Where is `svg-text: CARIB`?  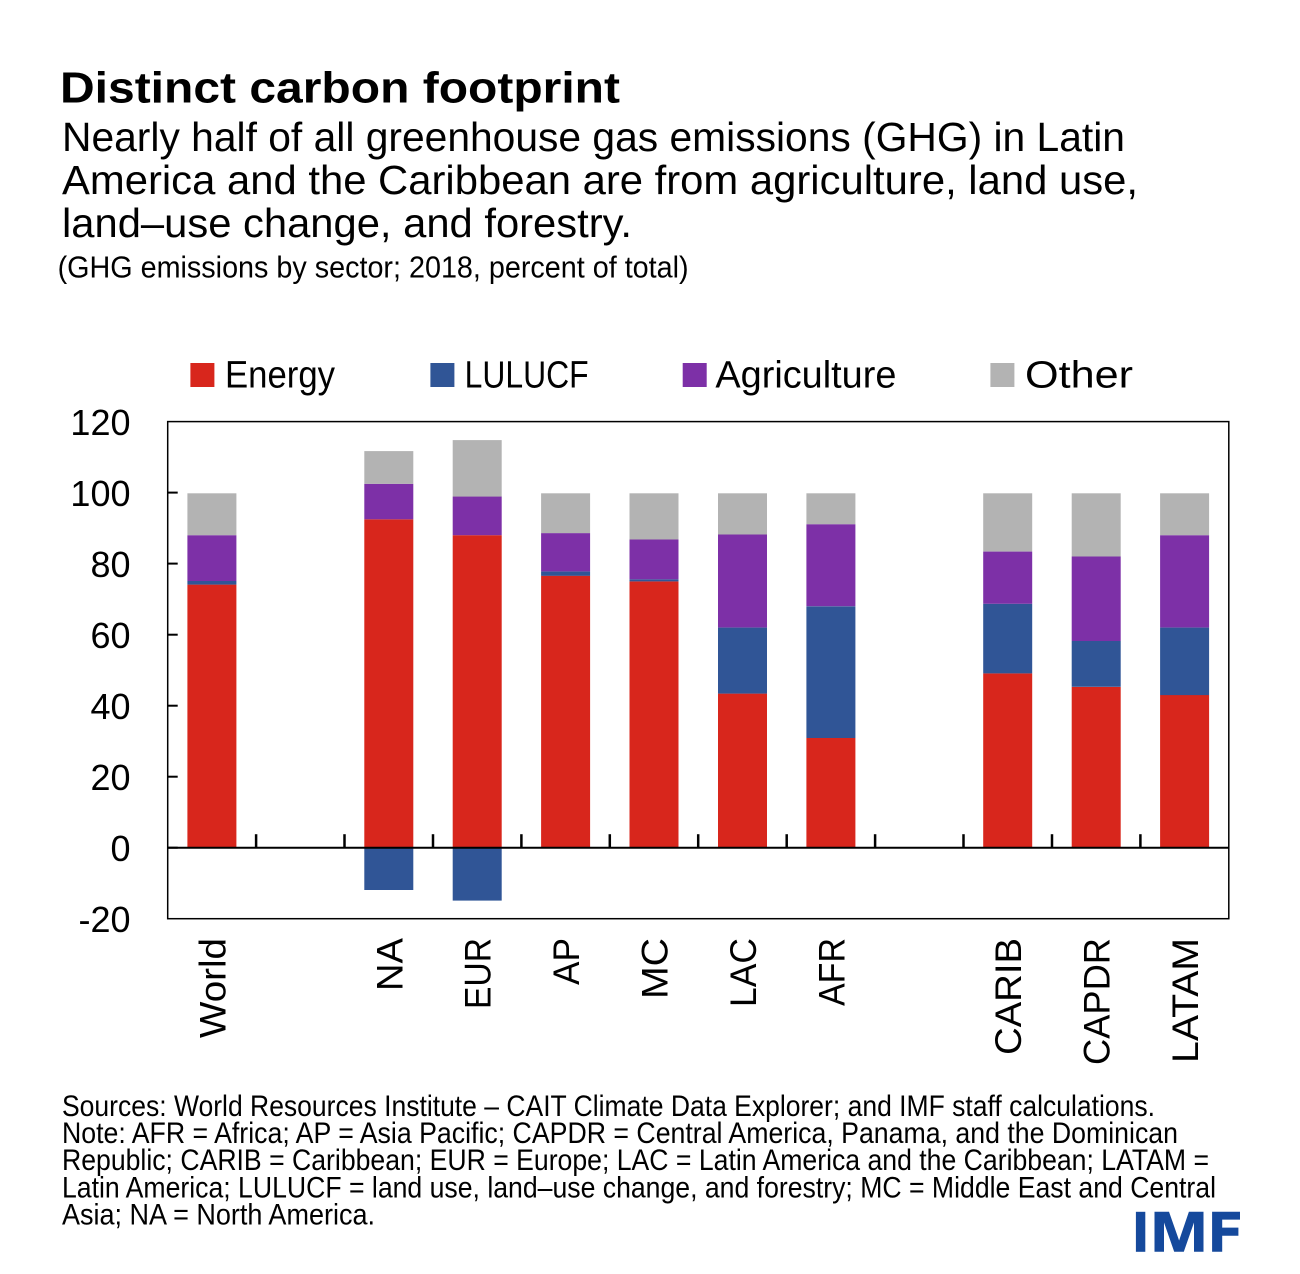
svg-text: CARIB is located at coordinates (1008, 996).